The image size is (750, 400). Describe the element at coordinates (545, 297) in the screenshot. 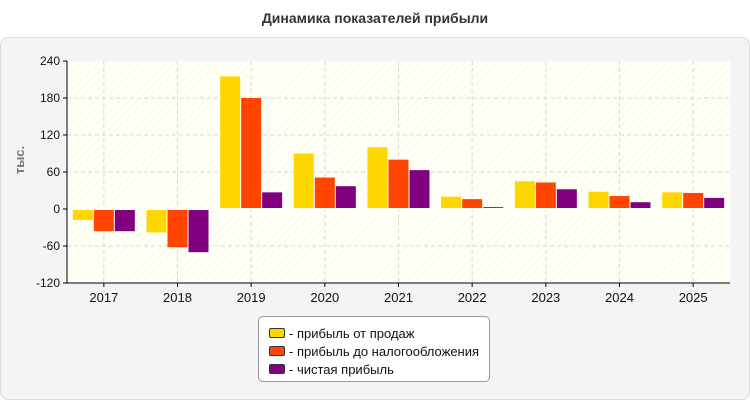

I see `x-tick-label: 2023` at that location.